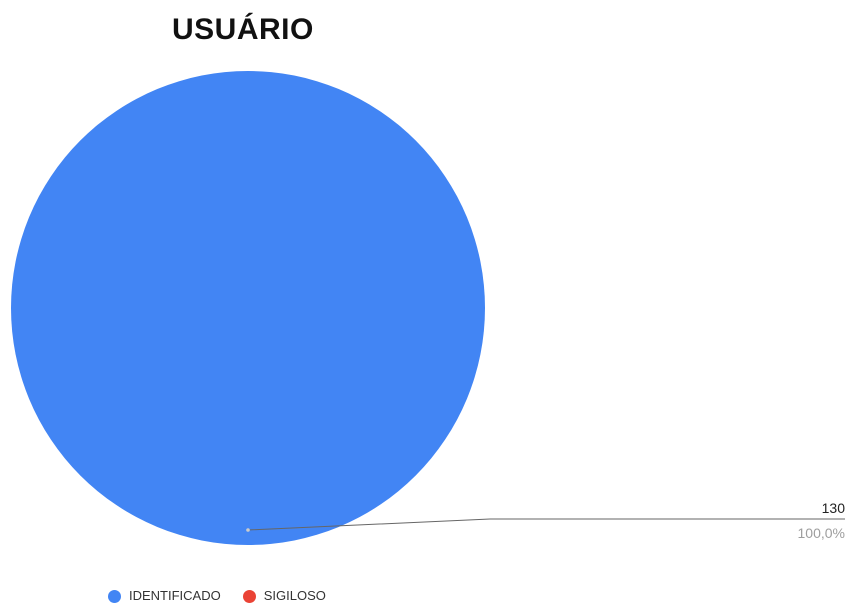 Image resolution: width=849 pixels, height=608 pixels. I want to click on legend-item-identificado: IDENTIFICADO, so click(164, 596).